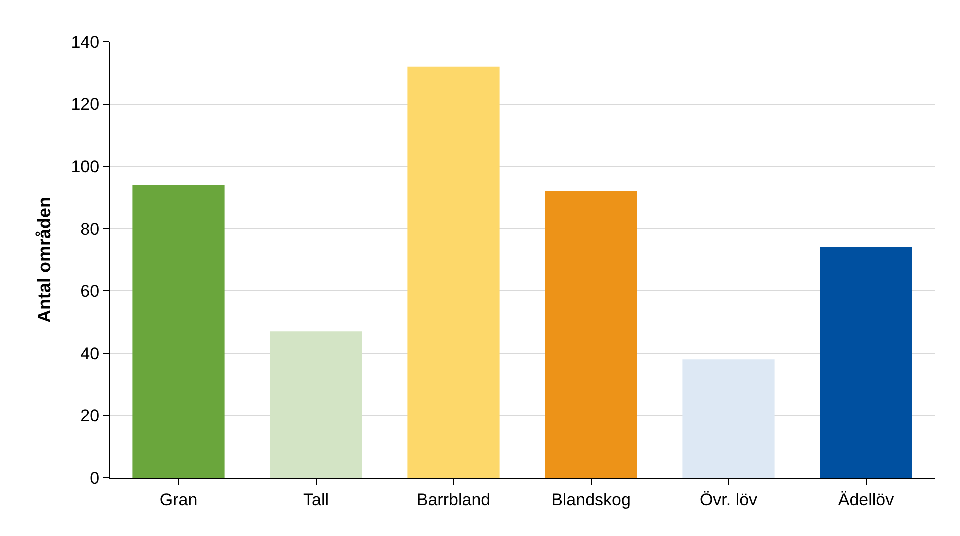 This screenshot has width=960, height=536. I want to click on y-tick-label: 40, so click(90, 354).